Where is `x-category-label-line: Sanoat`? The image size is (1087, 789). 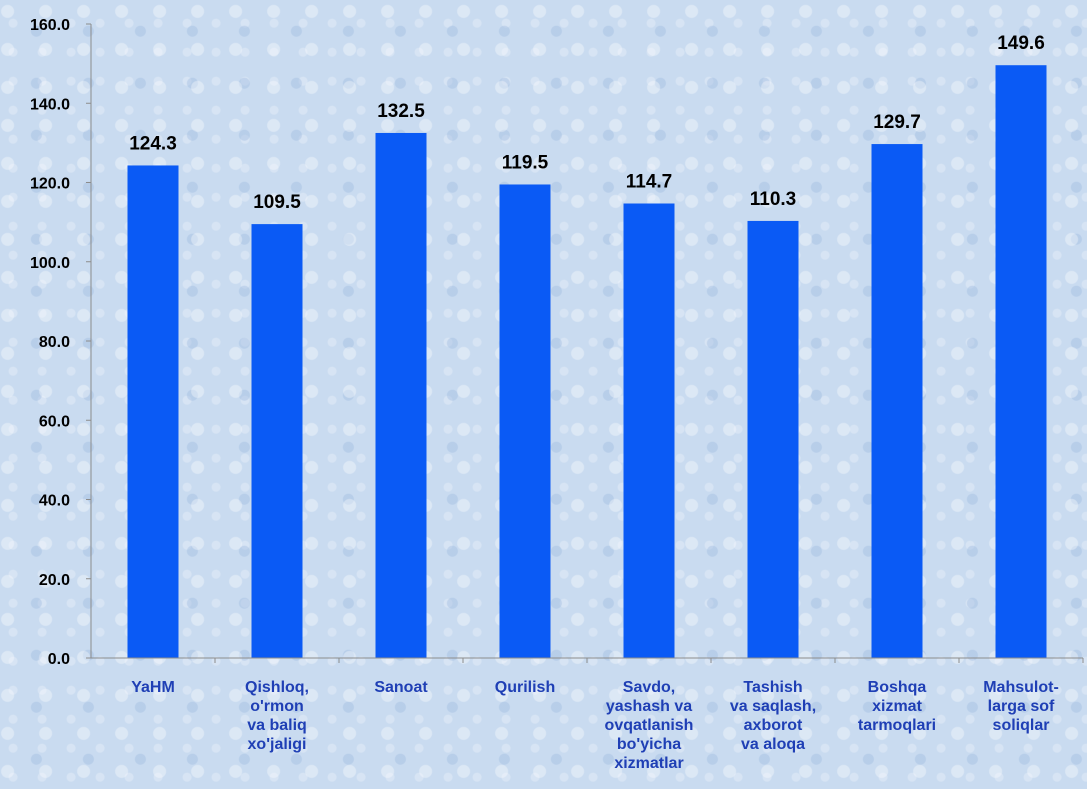 x-category-label-line: Sanoat is located at coordinates (401, 687).